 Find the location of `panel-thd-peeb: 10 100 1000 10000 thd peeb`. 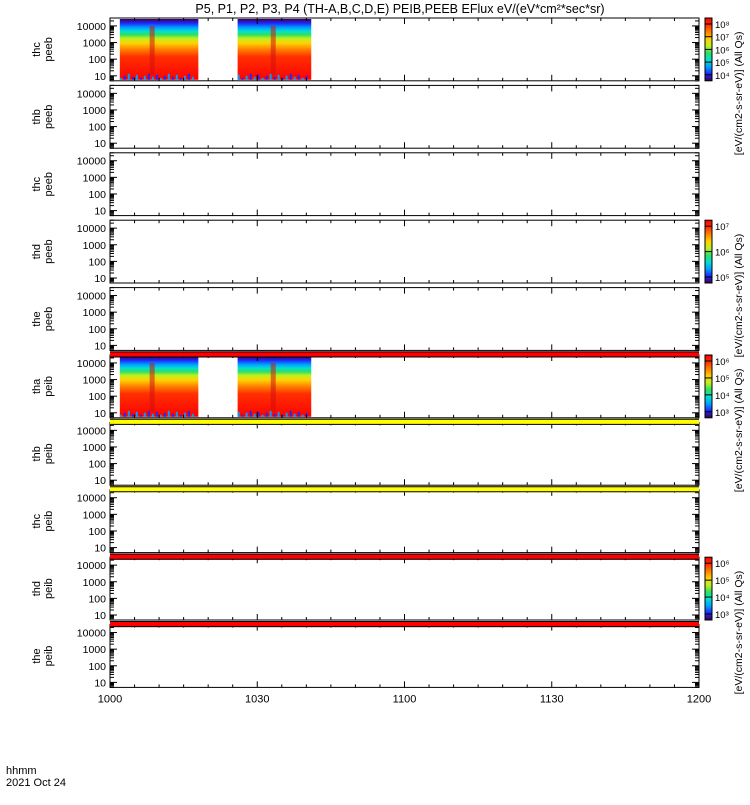

panel-thd-peeb: 10 100 1000 10000 thd peeb is located at coordinates (365, 252).